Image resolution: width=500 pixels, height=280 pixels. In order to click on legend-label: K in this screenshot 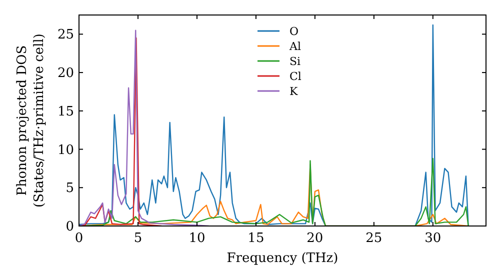, I will do `click(294, 91)`.